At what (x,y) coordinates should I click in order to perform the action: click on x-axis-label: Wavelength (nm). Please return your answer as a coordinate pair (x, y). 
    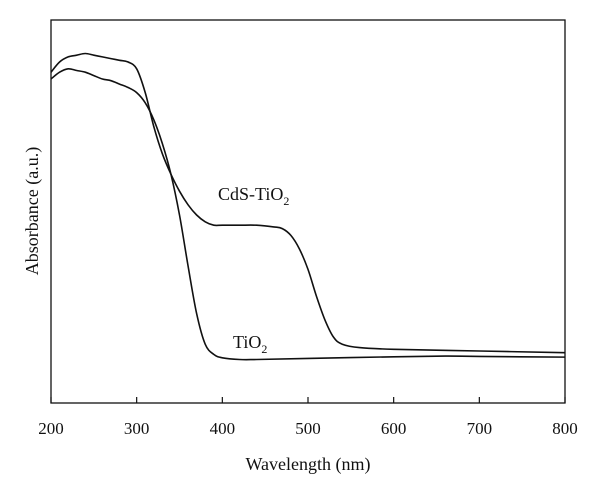
    Looking at the image, I should click on (307, 464).